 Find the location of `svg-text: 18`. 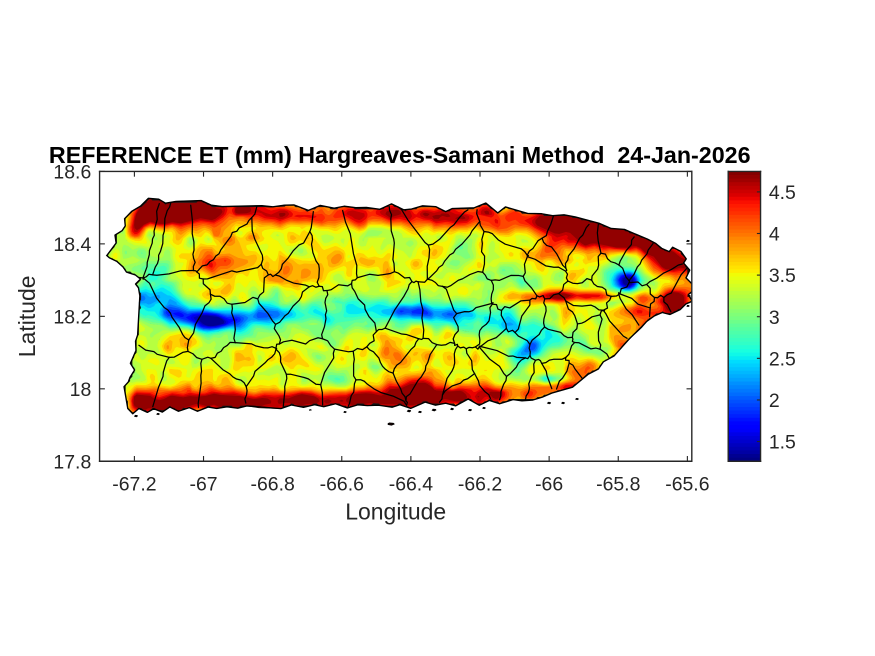

svg-text: 18 is located at coordinates (81, 390).